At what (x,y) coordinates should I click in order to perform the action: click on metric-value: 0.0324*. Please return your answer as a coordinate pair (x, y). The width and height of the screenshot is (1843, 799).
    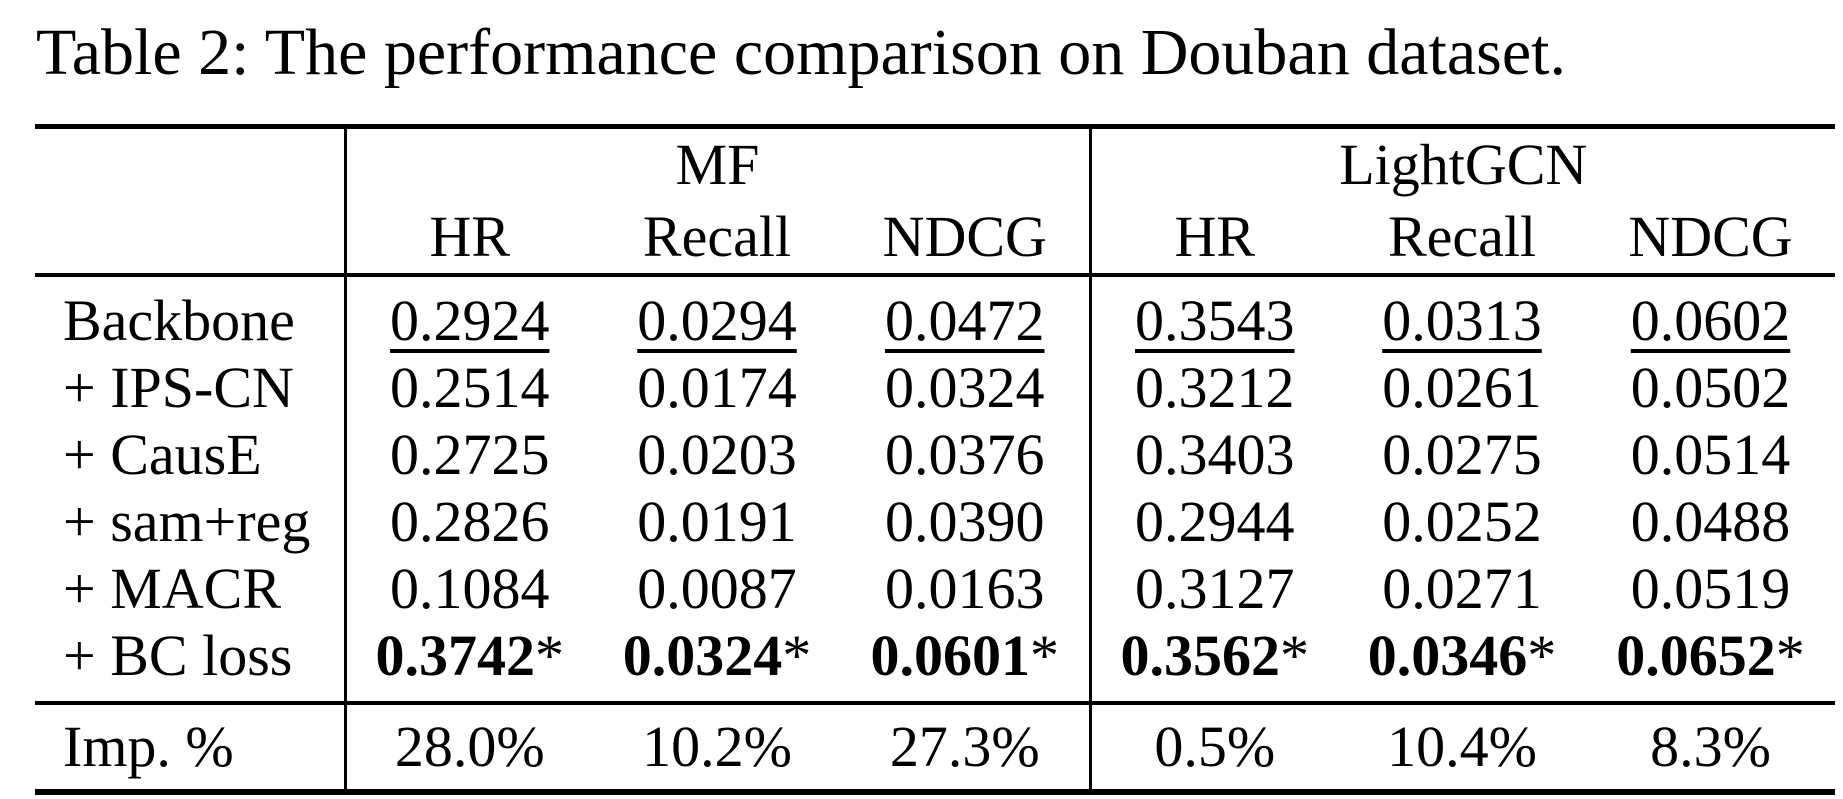
    Looking at the image, I should click on (717, 662).